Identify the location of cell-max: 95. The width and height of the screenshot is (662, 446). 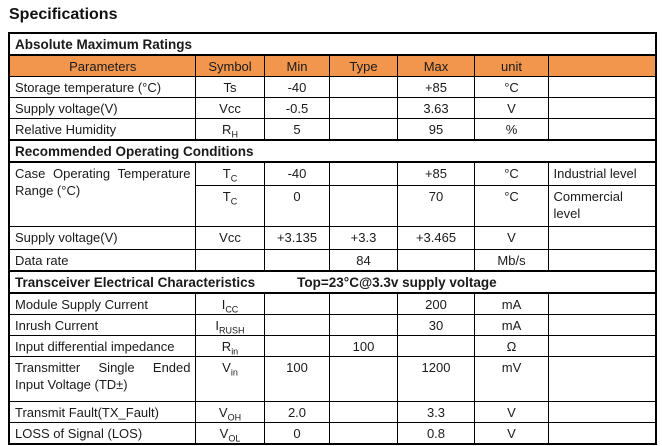
(435, 129).